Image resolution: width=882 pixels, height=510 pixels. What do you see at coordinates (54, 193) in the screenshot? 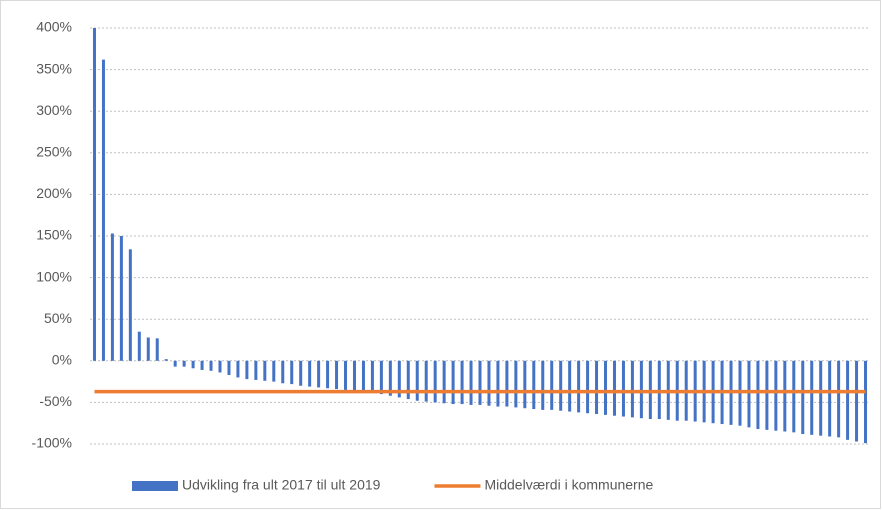
I see `y-tick-label: 200%` at bounding box center [54, 193].